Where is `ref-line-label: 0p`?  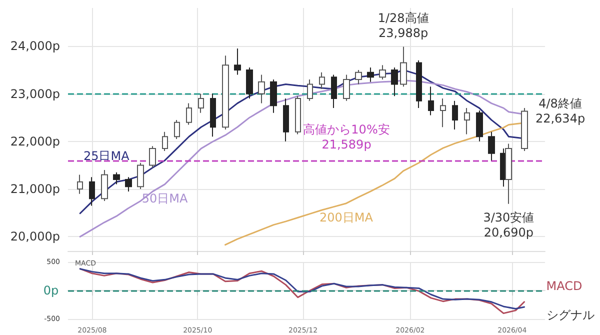 ref-line-label: 0p is located at coordinates (51, 291).